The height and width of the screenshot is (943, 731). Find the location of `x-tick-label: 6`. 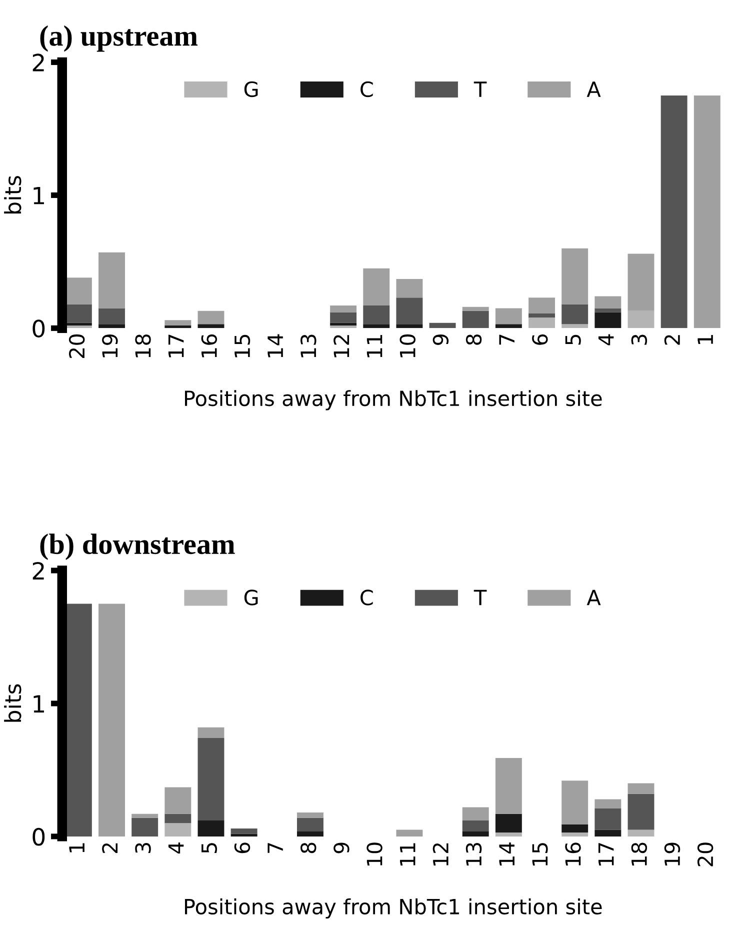

x-tick-label: 6 is located at coordinates (540, 339).